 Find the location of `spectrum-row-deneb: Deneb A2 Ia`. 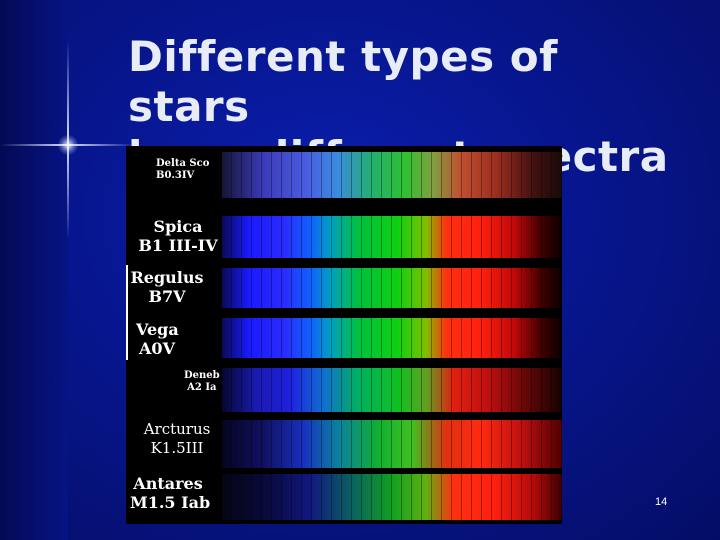

spectrum-row-deneb: Deneb A2 Ia is located at coordinates (344, 391).